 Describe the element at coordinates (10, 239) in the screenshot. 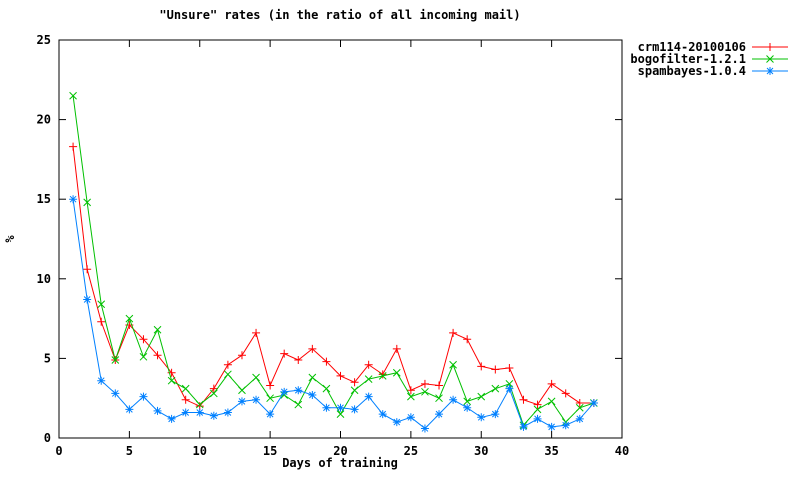

I see `y-axis-label: %` at that location.